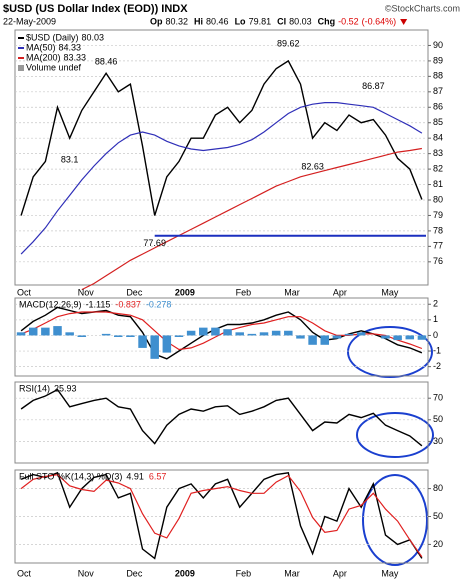  What do you see at coordinates (438, 184) in the screenshot?
I see `y-tick-label: 81` at bounding box center [438, 184].